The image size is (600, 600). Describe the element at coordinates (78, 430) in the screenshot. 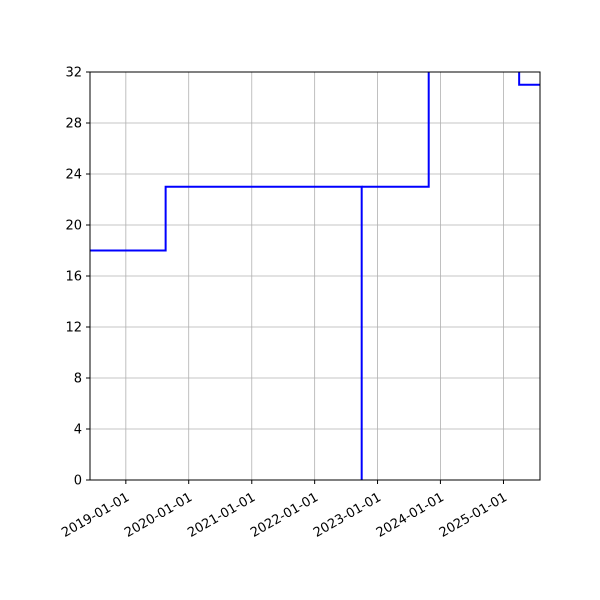

I see `y-tick-label: 4` at that location.